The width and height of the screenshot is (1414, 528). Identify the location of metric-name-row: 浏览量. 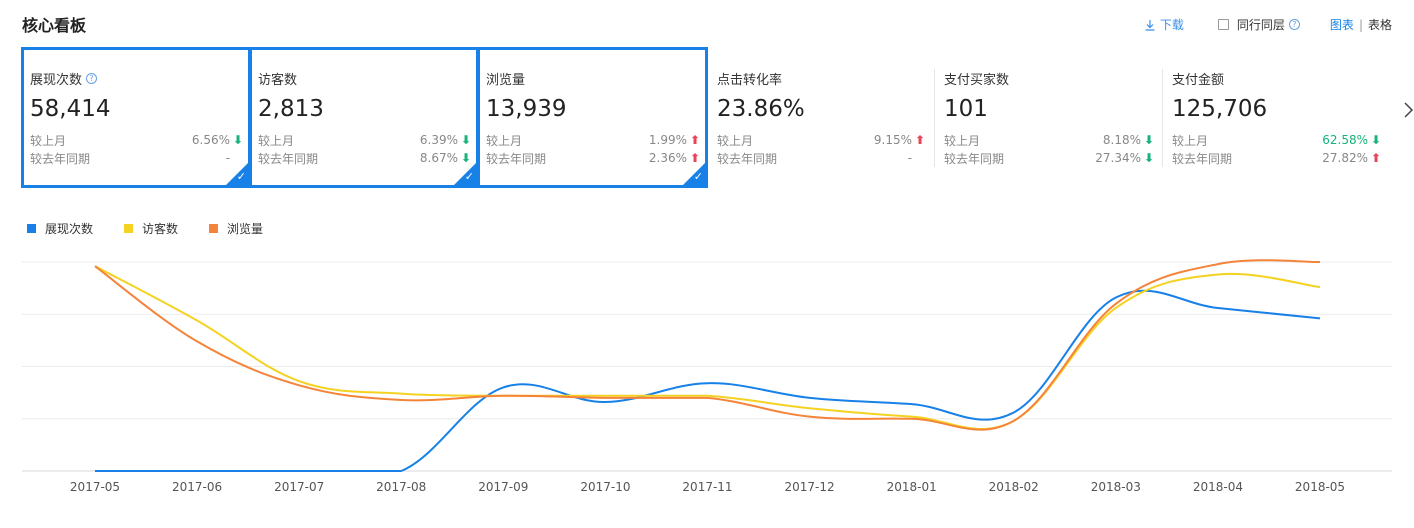
(593, 78).